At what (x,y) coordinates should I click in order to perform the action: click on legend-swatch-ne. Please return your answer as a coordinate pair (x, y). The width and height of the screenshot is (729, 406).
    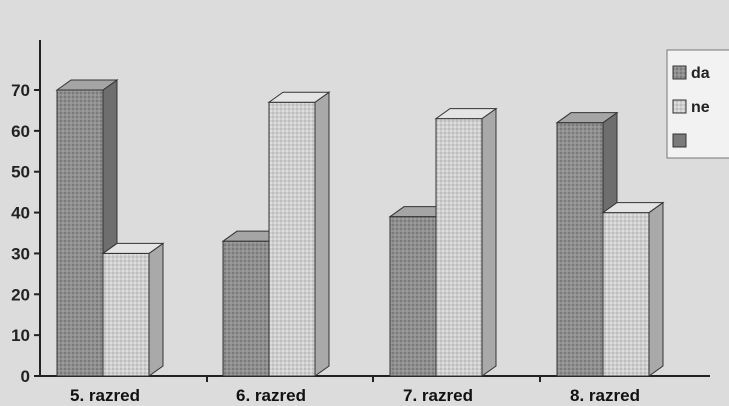
    Looking at the image, I should click on (679, 106).